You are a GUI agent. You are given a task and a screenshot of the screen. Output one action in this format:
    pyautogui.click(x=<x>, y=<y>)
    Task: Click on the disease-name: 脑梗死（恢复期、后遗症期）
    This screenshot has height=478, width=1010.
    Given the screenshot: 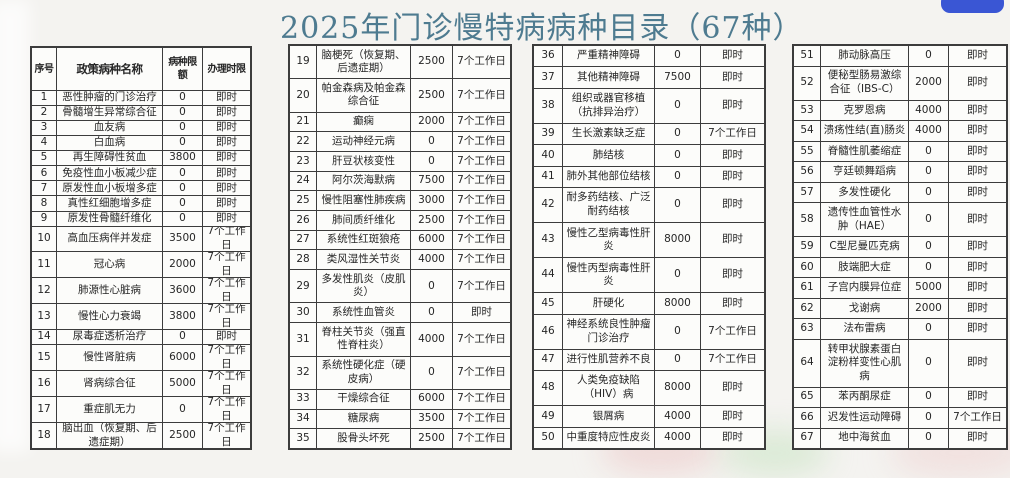 What is the action you would take?
    pyautogui.click(x=363, y=62)
    